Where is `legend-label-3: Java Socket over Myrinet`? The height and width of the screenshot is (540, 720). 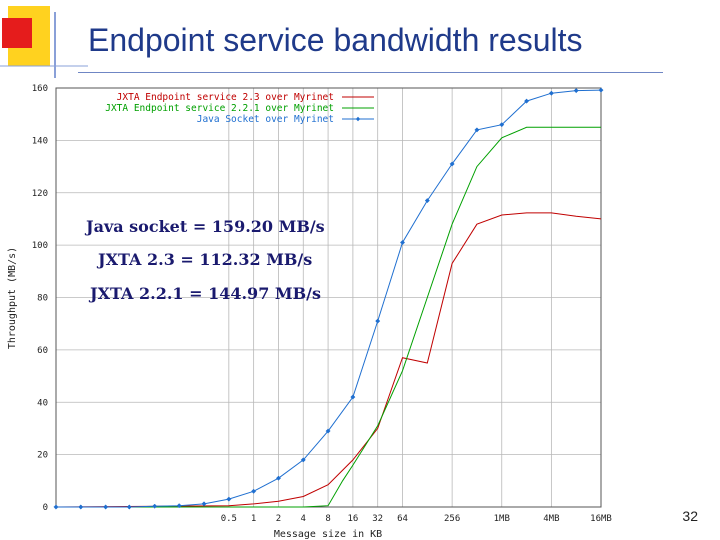
legend-label-3: Java Socket over Myrinet is located at coordinates (265, 119).